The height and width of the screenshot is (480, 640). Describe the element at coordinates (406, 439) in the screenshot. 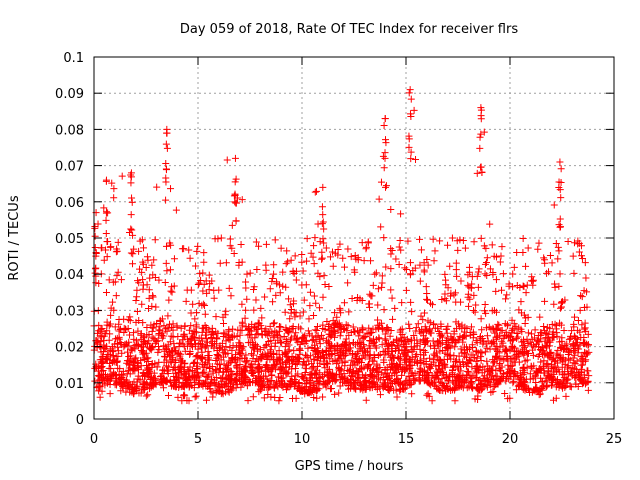

I see `x-tick-label: 15` at that location.